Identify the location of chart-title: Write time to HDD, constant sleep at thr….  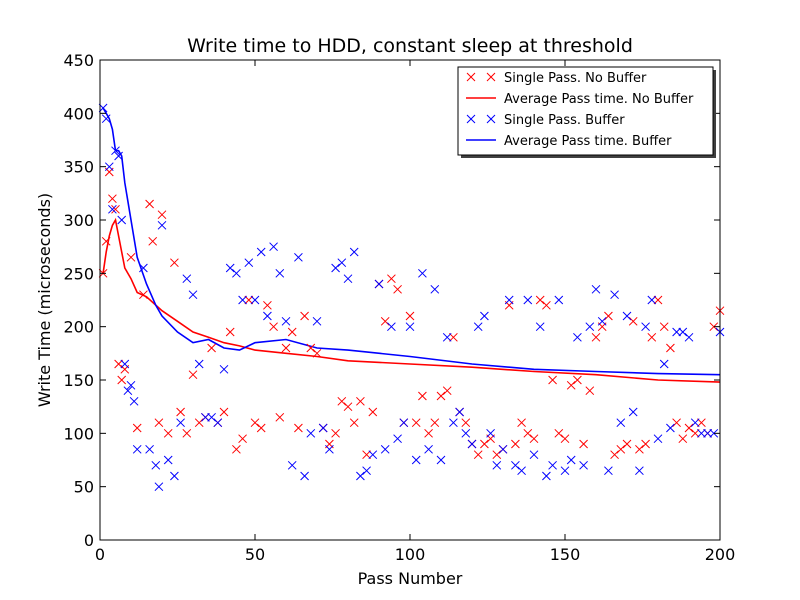
(410, 46).